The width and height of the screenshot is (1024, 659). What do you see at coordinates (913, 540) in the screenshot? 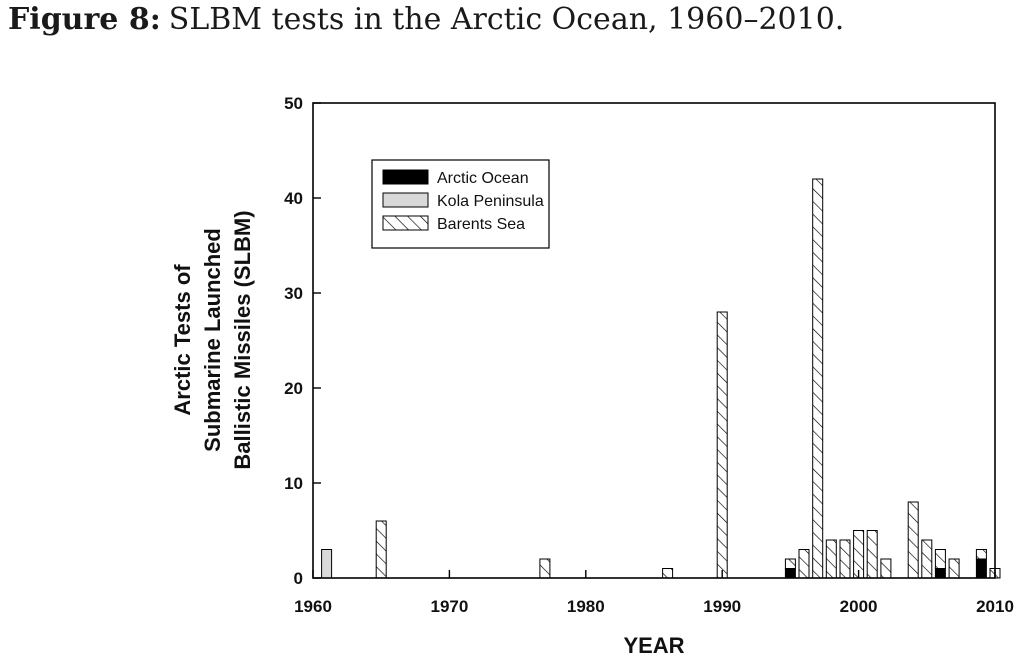
I see `bar-barents-sea-2004` at bounding box center [913, 540].